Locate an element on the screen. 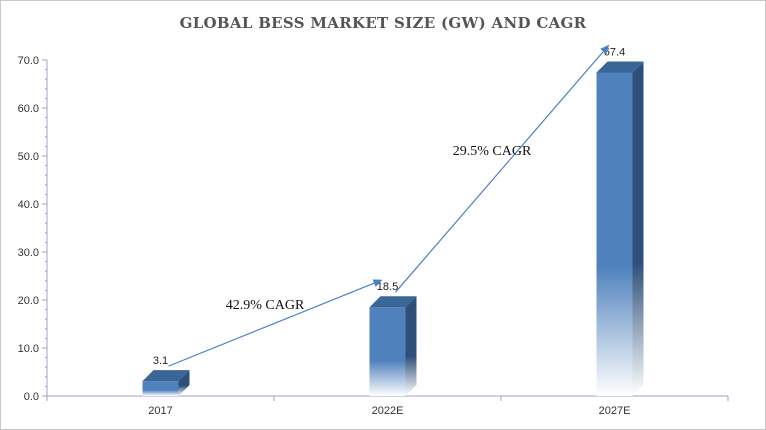 Image resolution: width=766 pixels, height=430 pixels. bar-2022E is located at coordinates (393, 346).